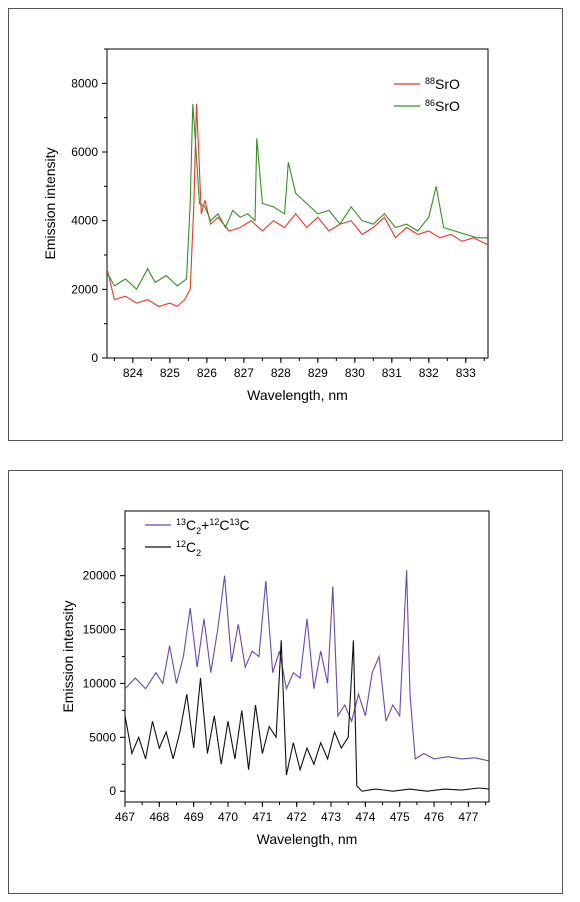  I want to click on y-tick-label: 20000, so click(100, 576).